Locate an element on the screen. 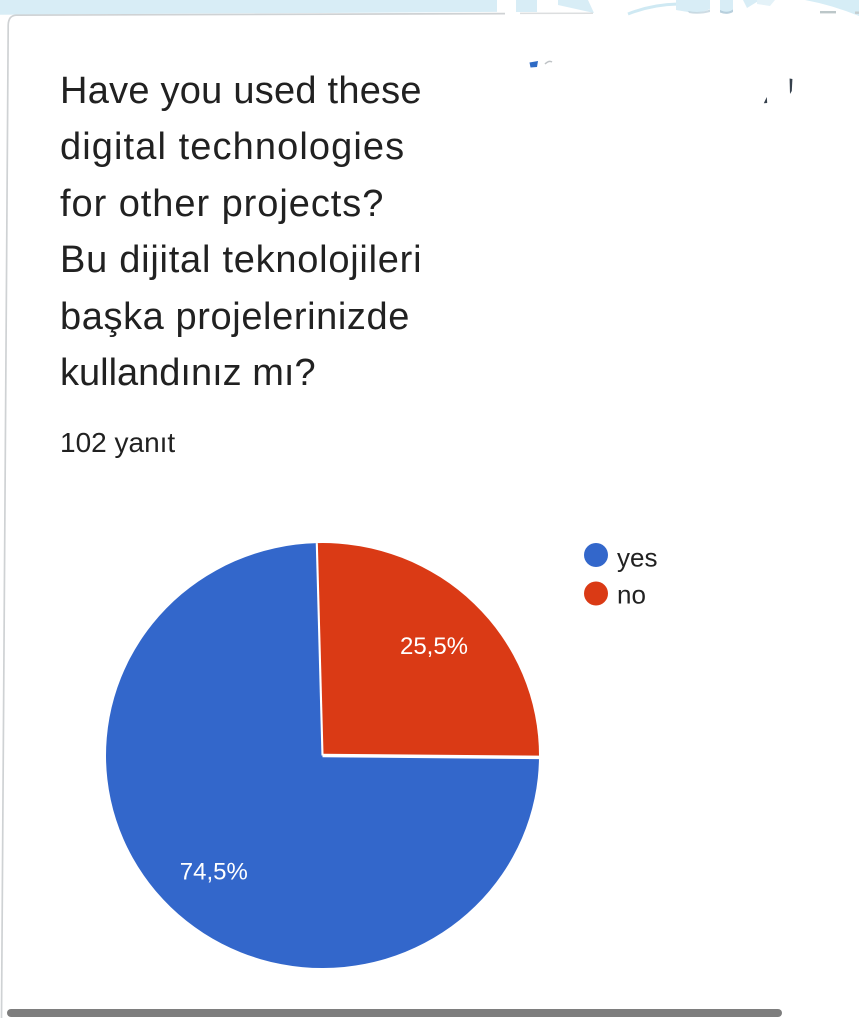 The width and height of the screenshot is (859, 1024). svg-text: yes is located at coordinates (637, 557).